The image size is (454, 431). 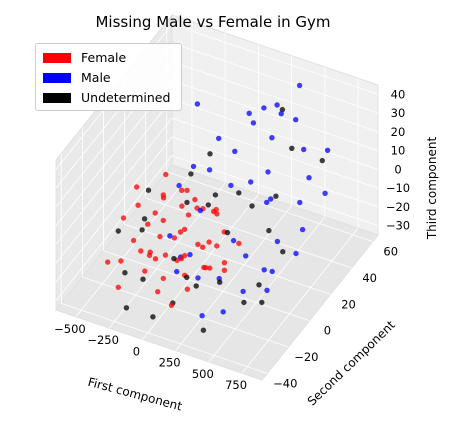 I want to click on x-tick-label: 500, so click(x=203, y=374).